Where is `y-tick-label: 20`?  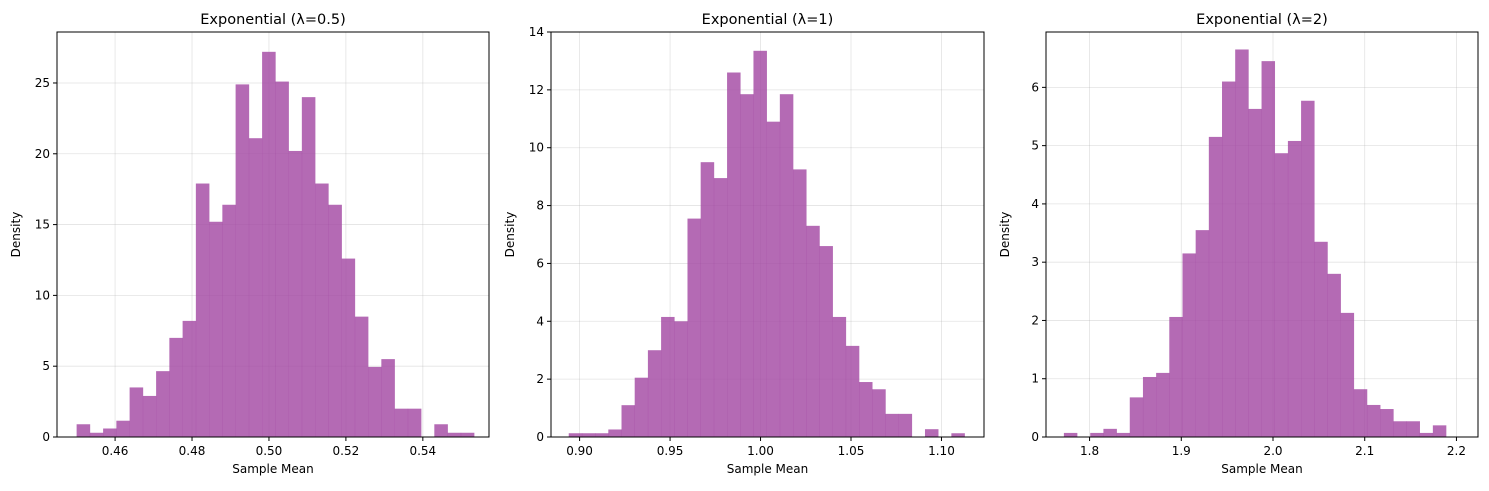
y-tick-label: 20 is located at coordinates (42, 154).